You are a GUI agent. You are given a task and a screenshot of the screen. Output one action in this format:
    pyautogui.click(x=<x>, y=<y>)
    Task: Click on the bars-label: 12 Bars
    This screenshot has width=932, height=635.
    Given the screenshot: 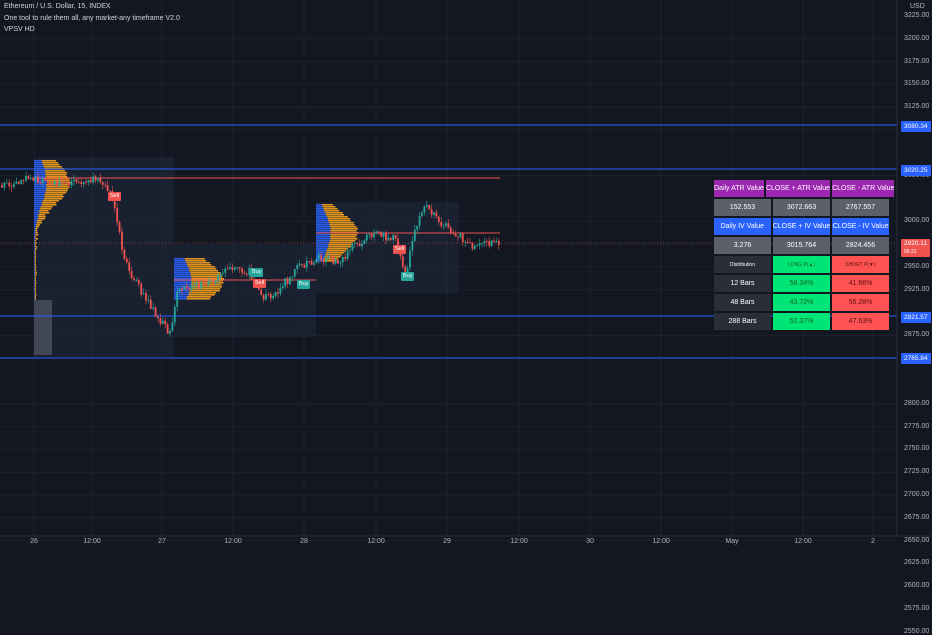 What is the action you would take?
    pyautogui.click(x=742, y=283)
    